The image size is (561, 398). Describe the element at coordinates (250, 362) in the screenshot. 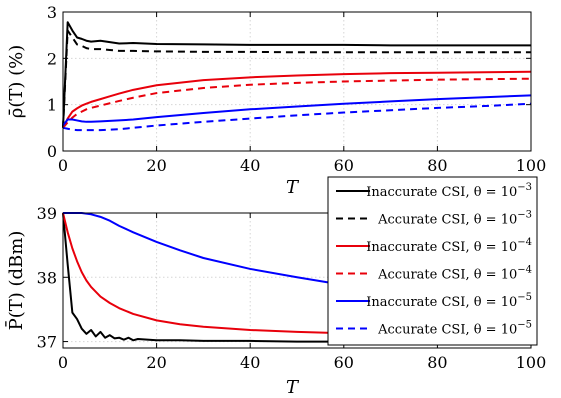

I see `bottom-xtick-label: 40` at that location.